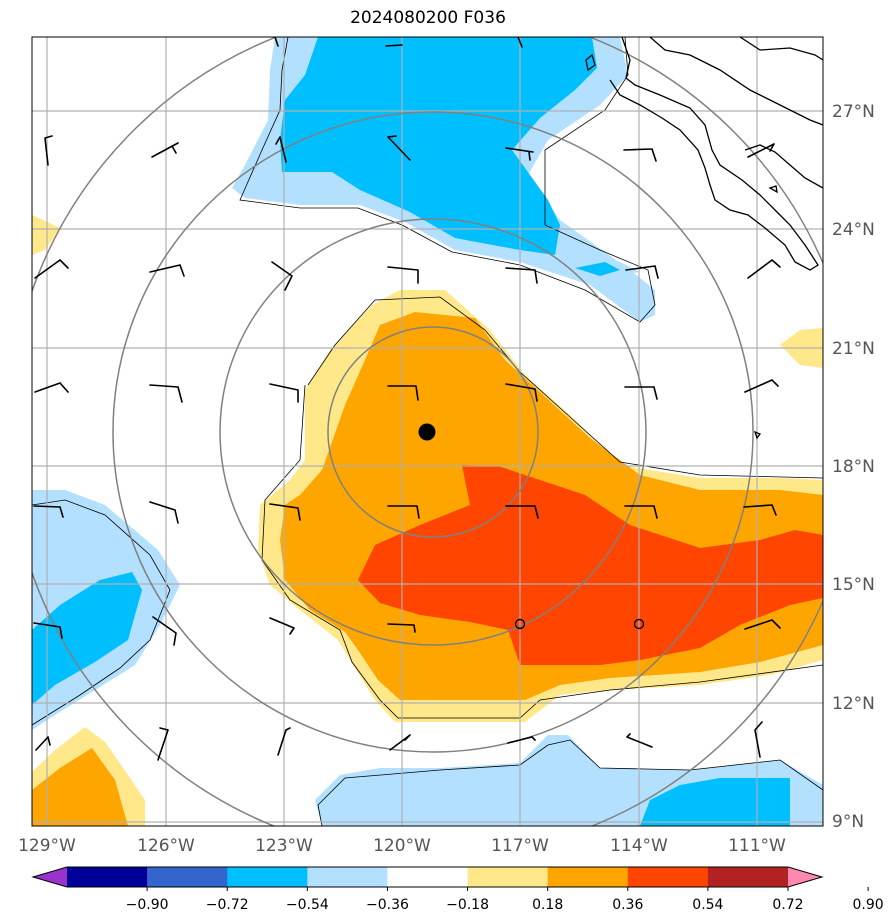  I want to click on lat-label: 27°N, so click(853, 112).